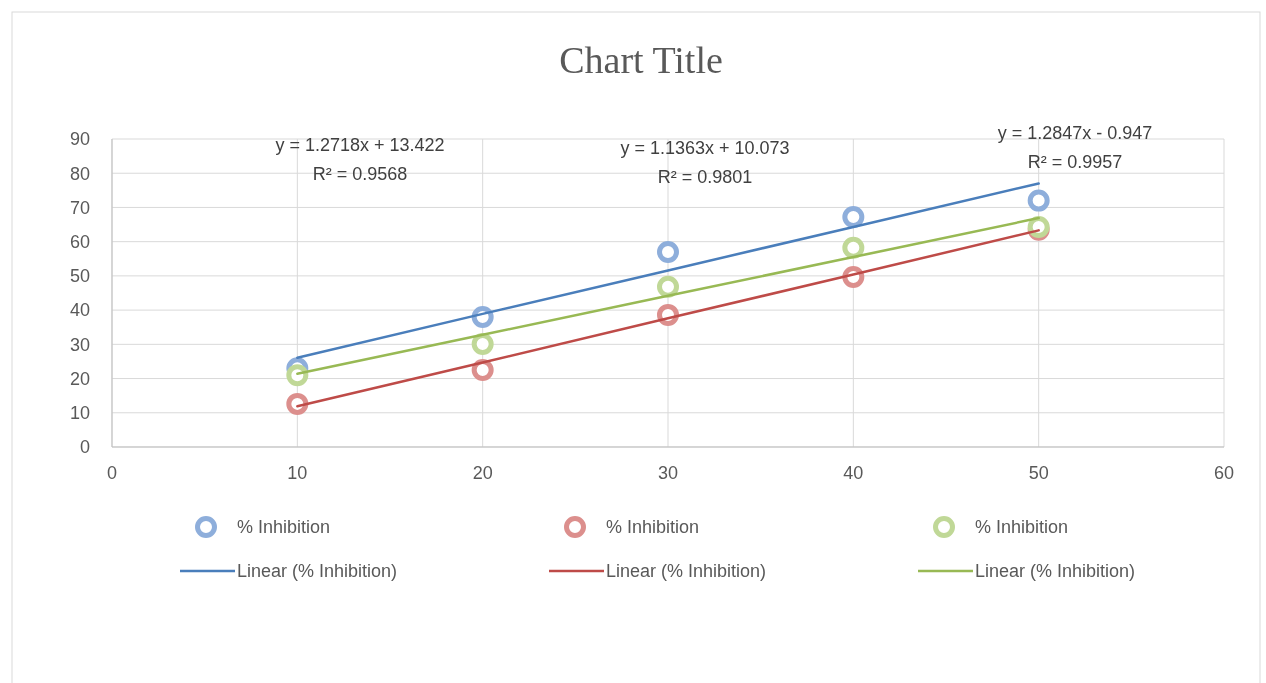  What do you see at coordinates (641, 60) in the screenshot?
I see `chart-title: Chart Title` at bounding box center [641, 60].